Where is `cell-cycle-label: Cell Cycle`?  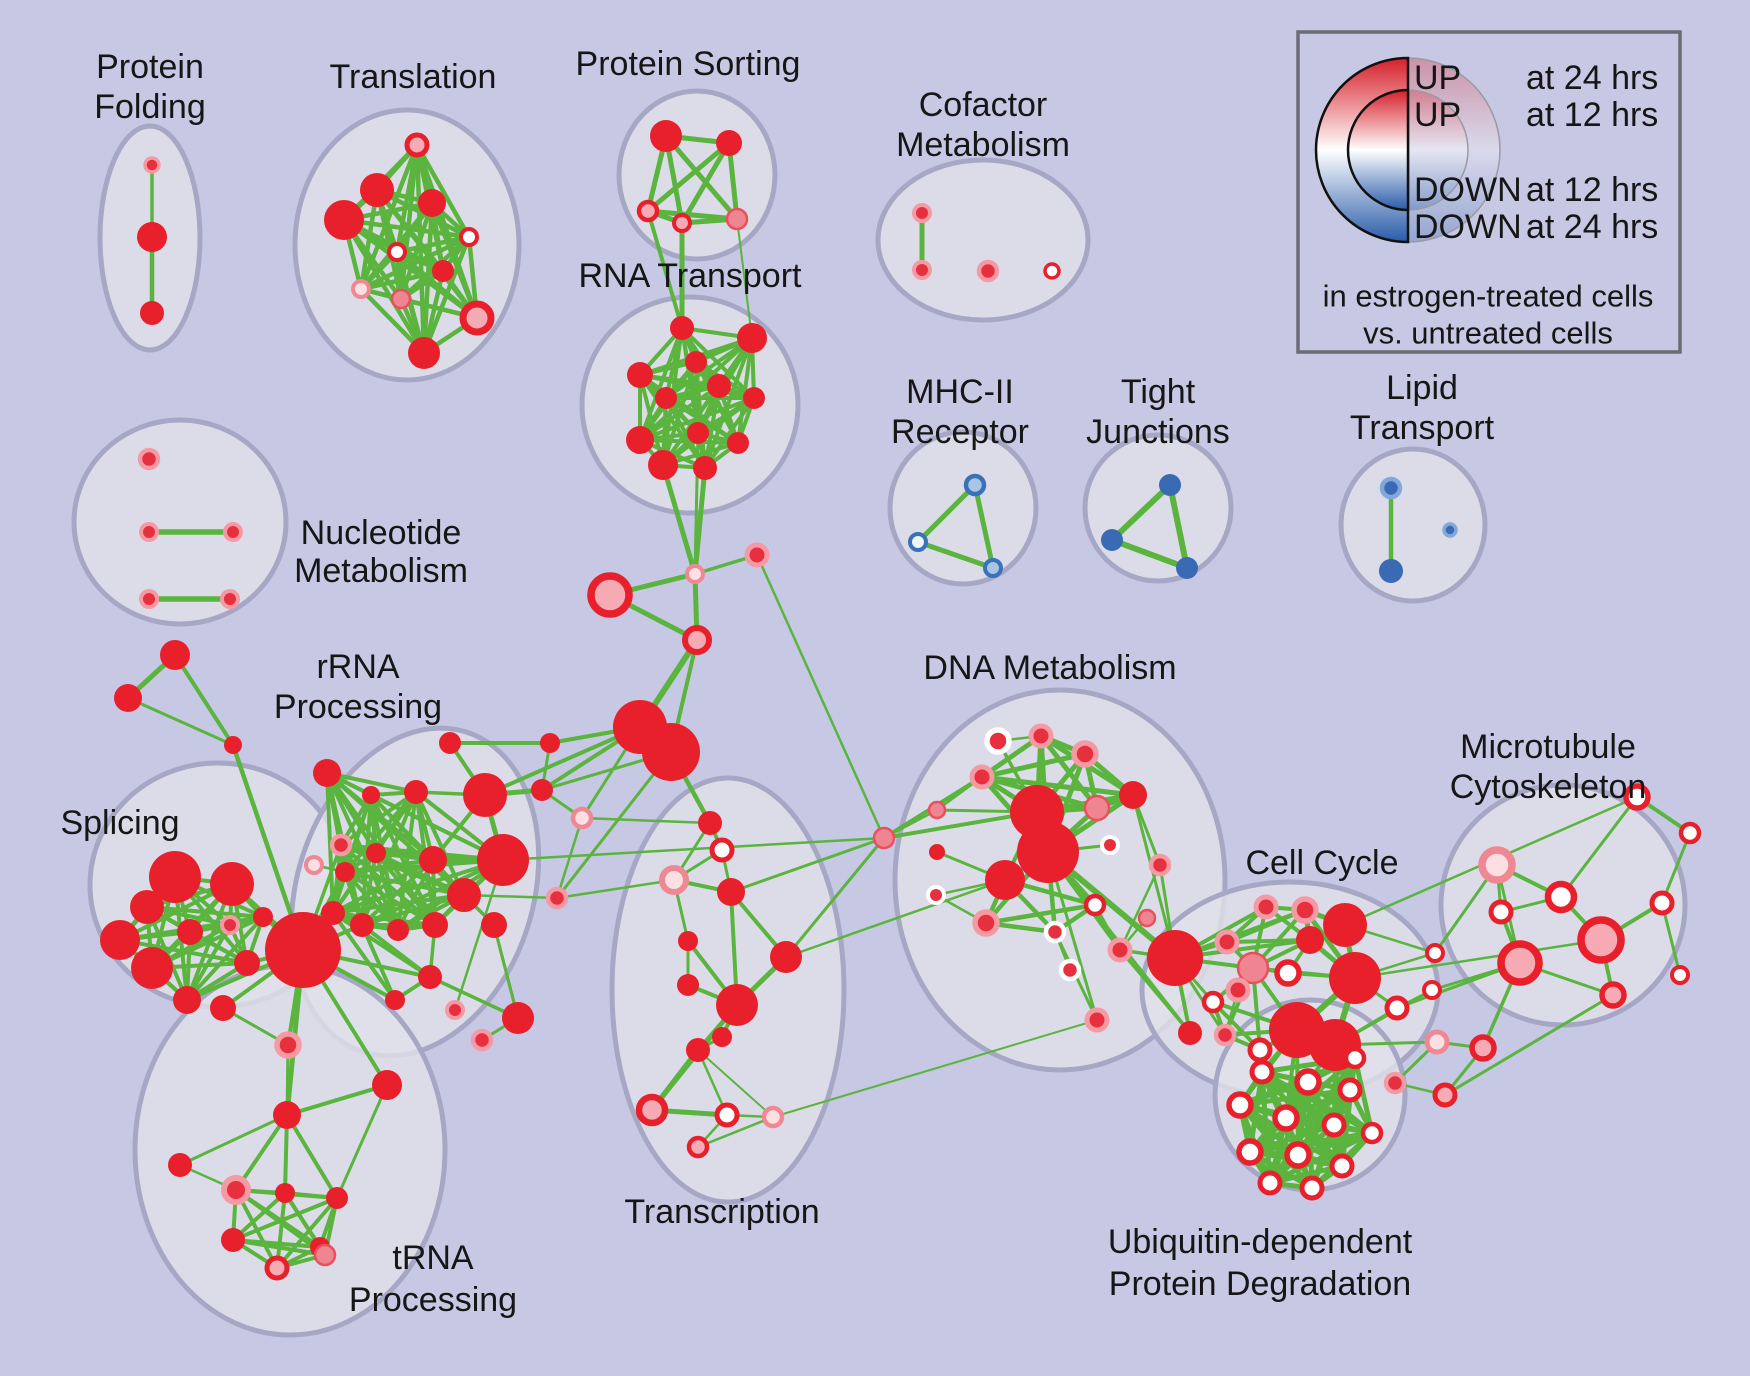 cell-cycle-label: Cell Cycle is located at coordinates (1321, 863).